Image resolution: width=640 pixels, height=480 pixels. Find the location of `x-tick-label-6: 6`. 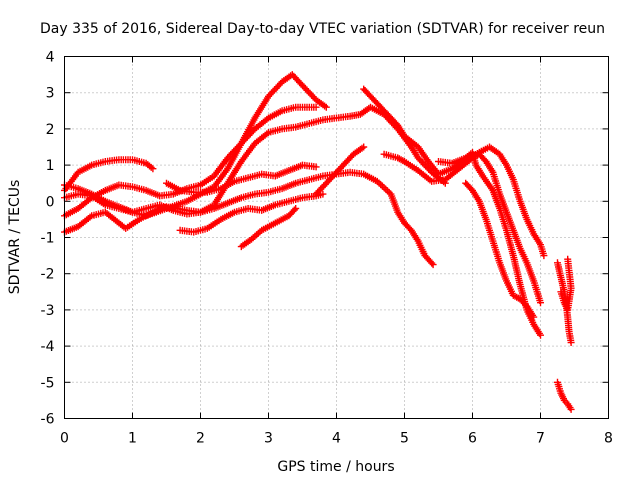

x-tick-label-6: 6 is located at coordinates (472, 439).